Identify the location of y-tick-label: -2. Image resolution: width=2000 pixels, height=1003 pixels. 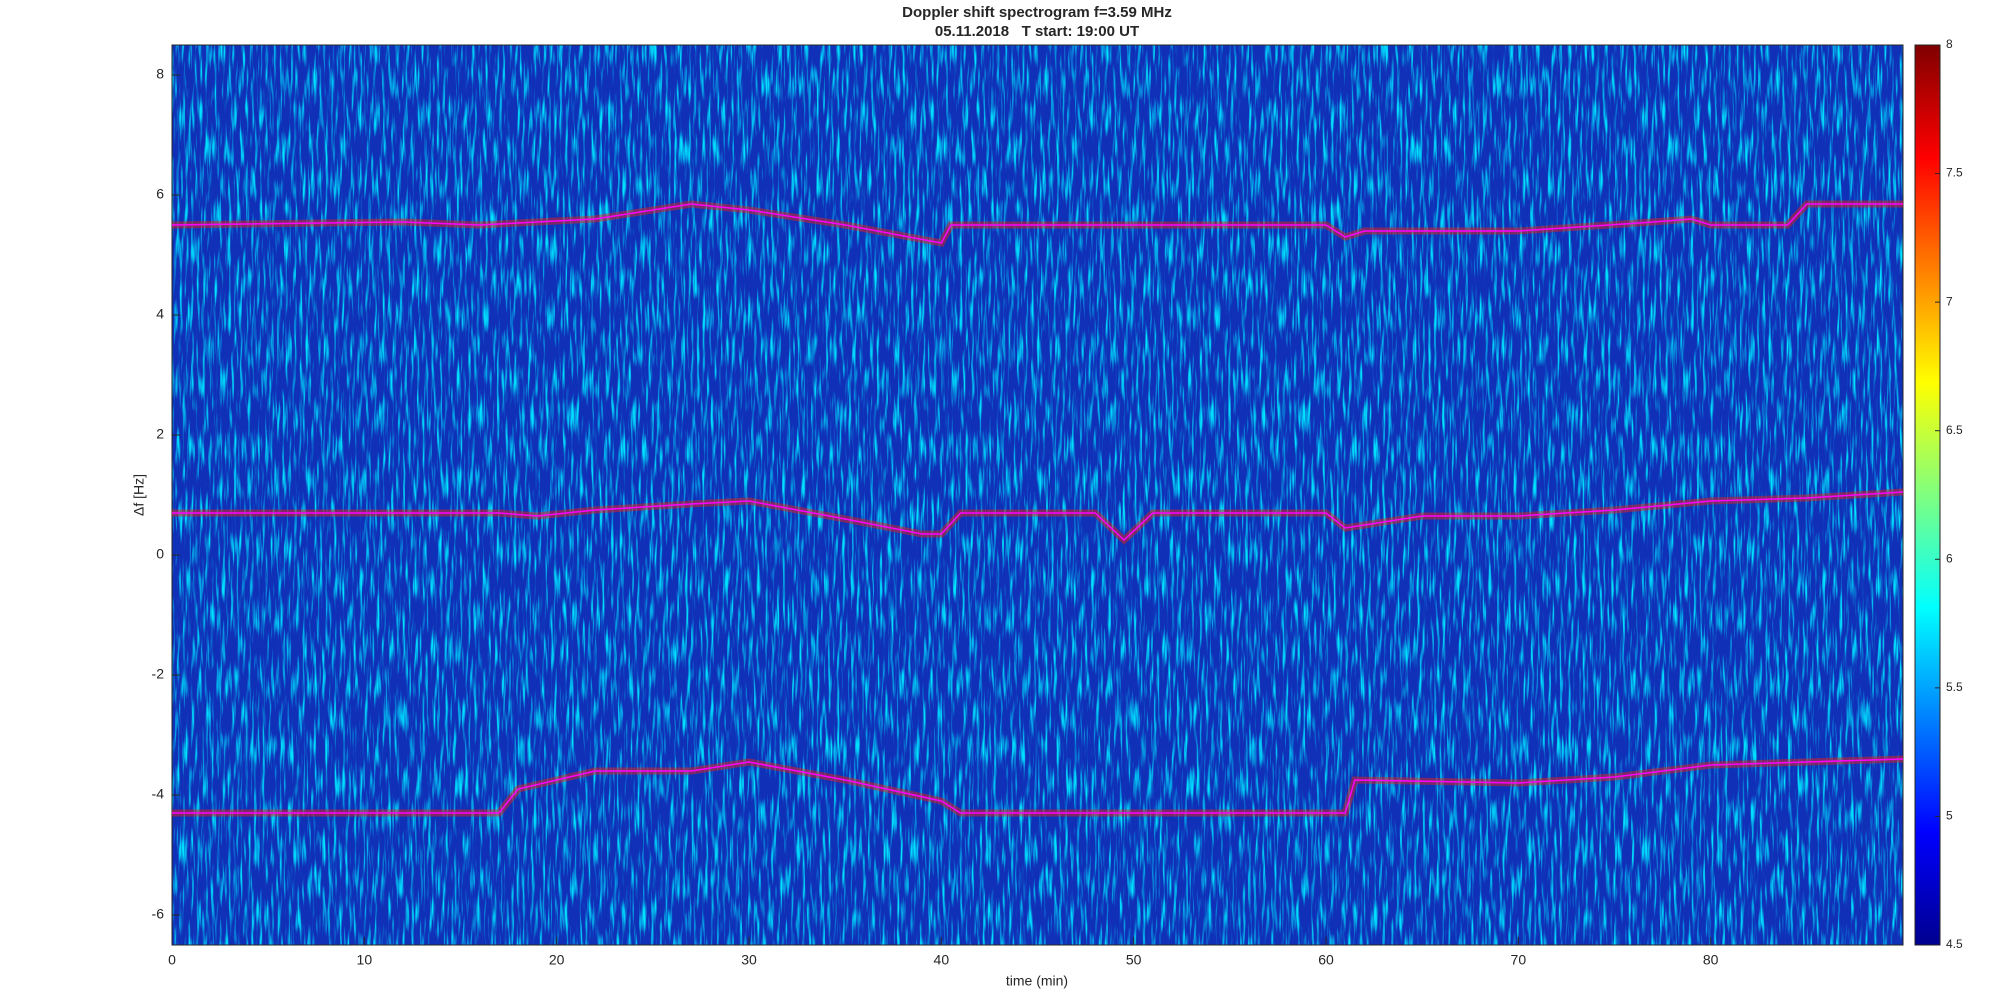
(158, 674).